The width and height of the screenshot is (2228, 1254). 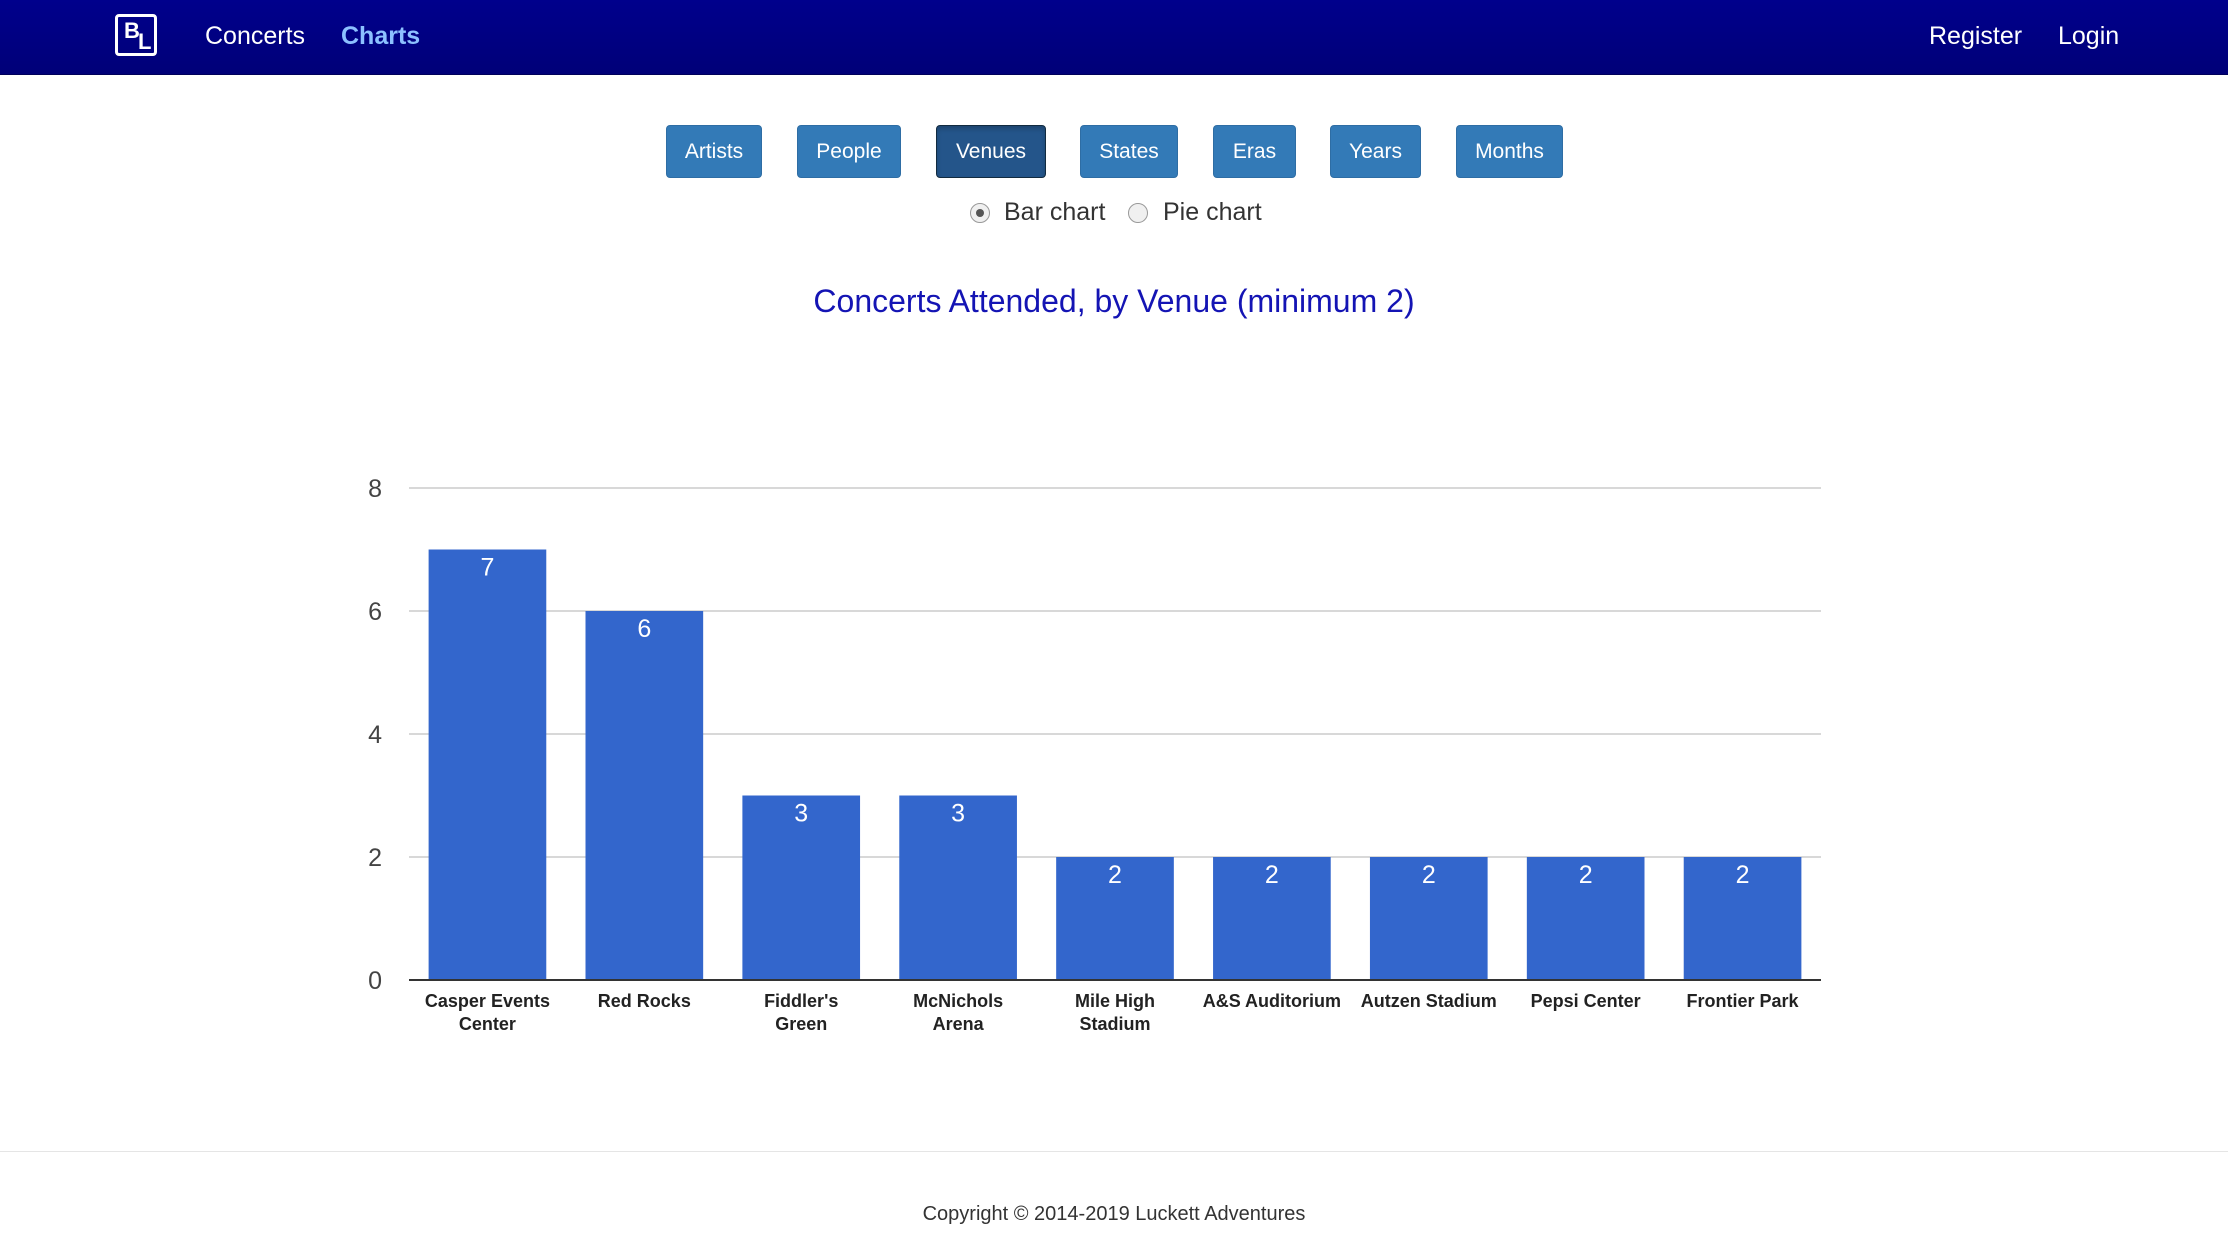 What do you see at coordinates (132, 30) in the screenshot?
I see `brand-letter-b: B` at bounding box center [132, 30].